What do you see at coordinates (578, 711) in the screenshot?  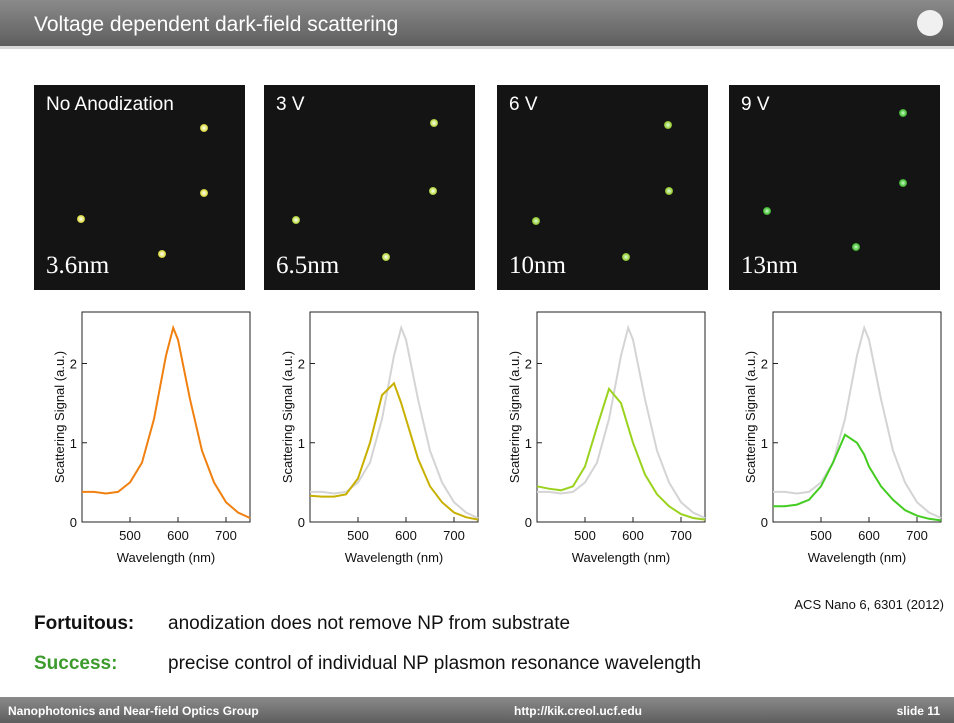 I see `footer-url: http://kik.creol.ucf.edu` at bounding box center [578, 711].